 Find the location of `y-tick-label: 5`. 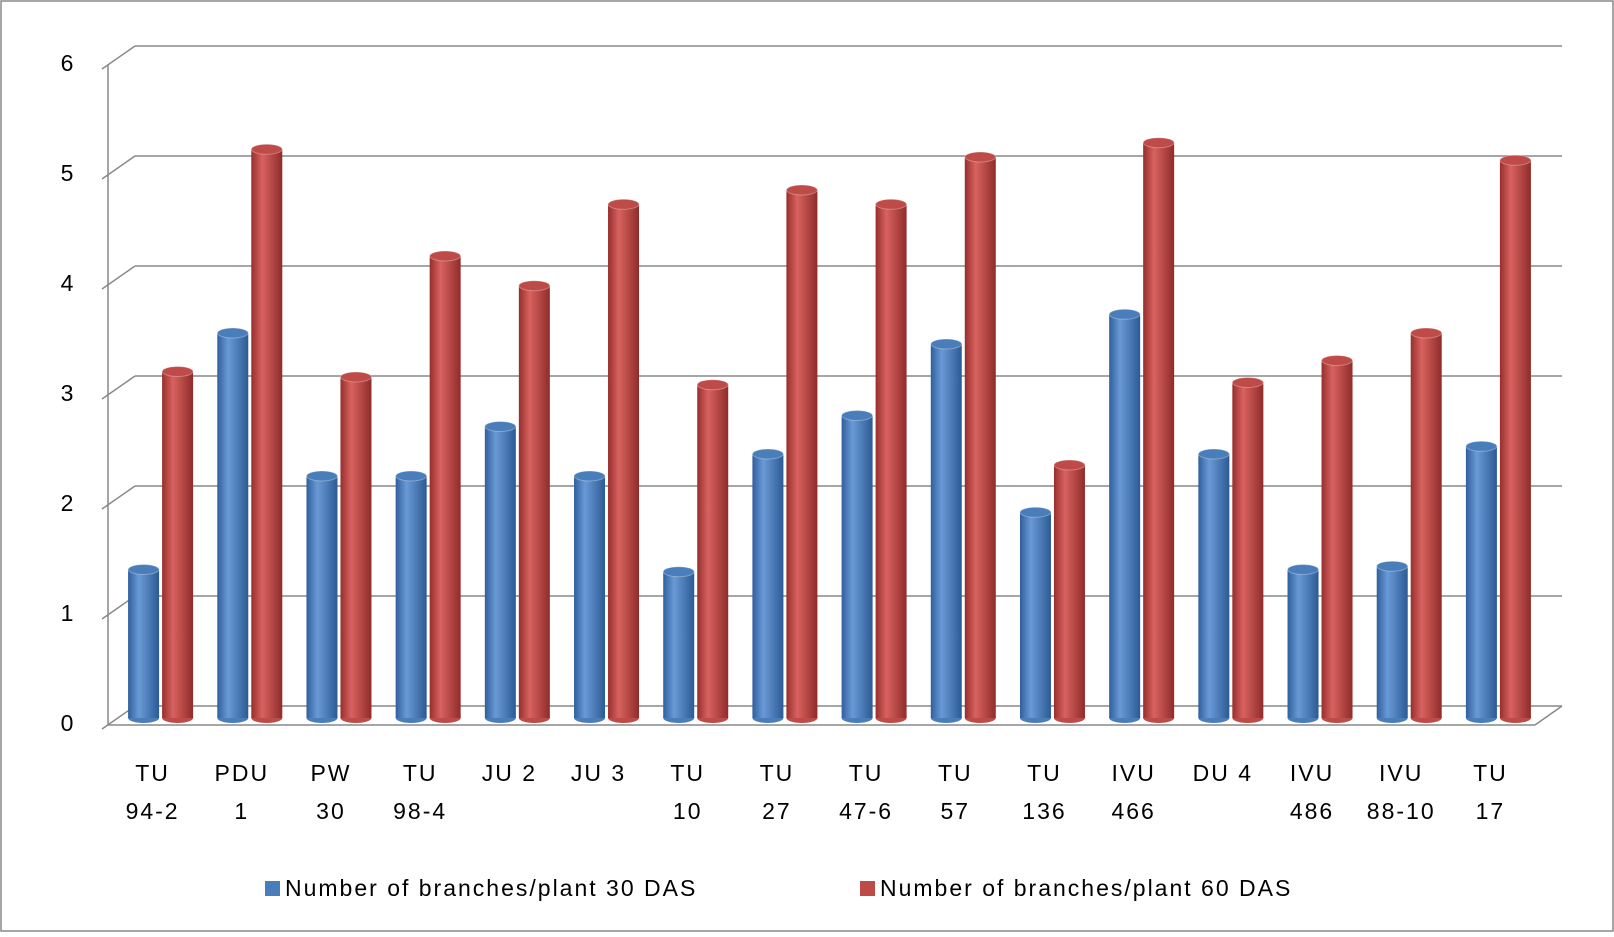

y-tick-label: 5 is located at coordinates (68, 173).